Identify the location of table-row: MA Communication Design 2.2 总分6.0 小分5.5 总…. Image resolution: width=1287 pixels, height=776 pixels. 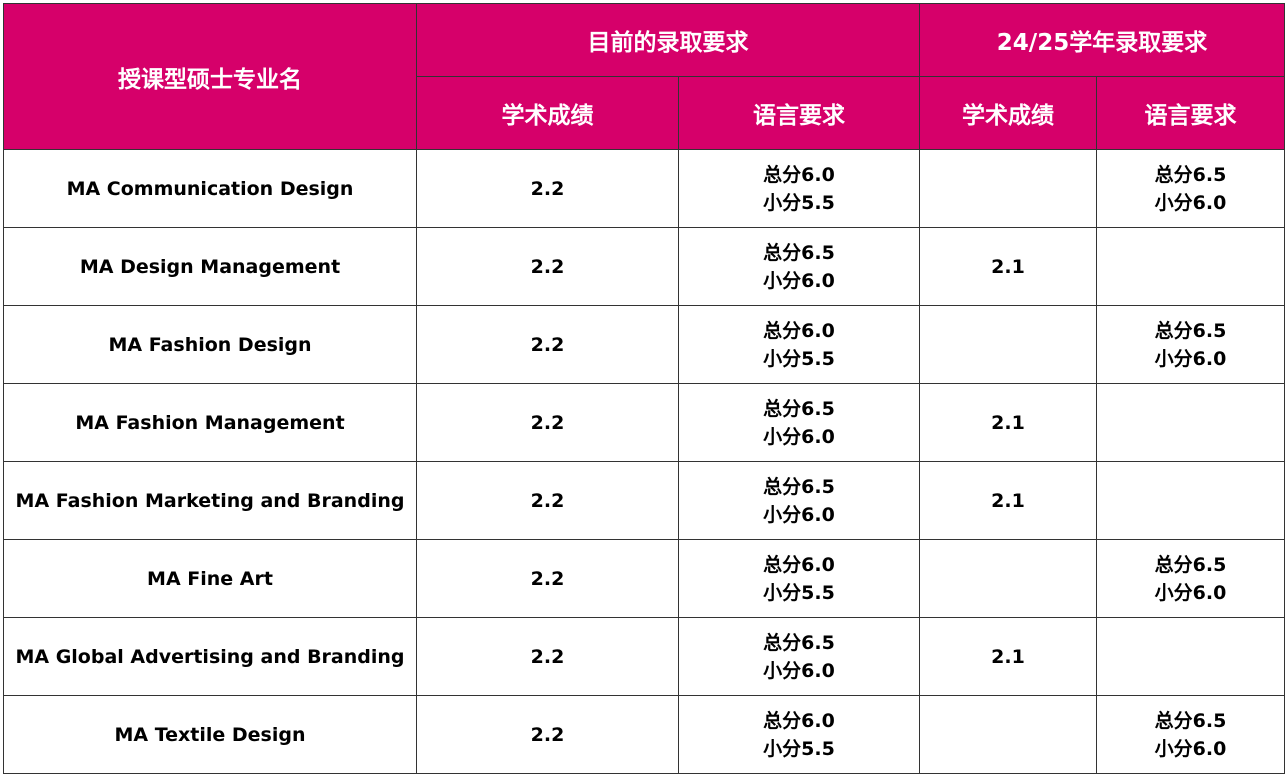
(644, 188).